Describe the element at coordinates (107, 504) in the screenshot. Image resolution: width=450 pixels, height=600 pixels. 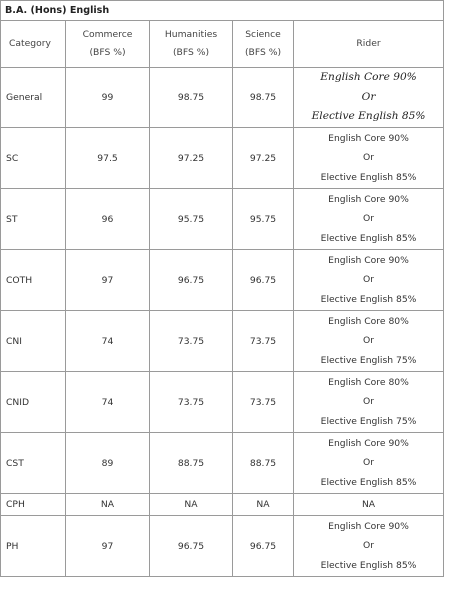
I see `commerce-cell: NA` at that location.